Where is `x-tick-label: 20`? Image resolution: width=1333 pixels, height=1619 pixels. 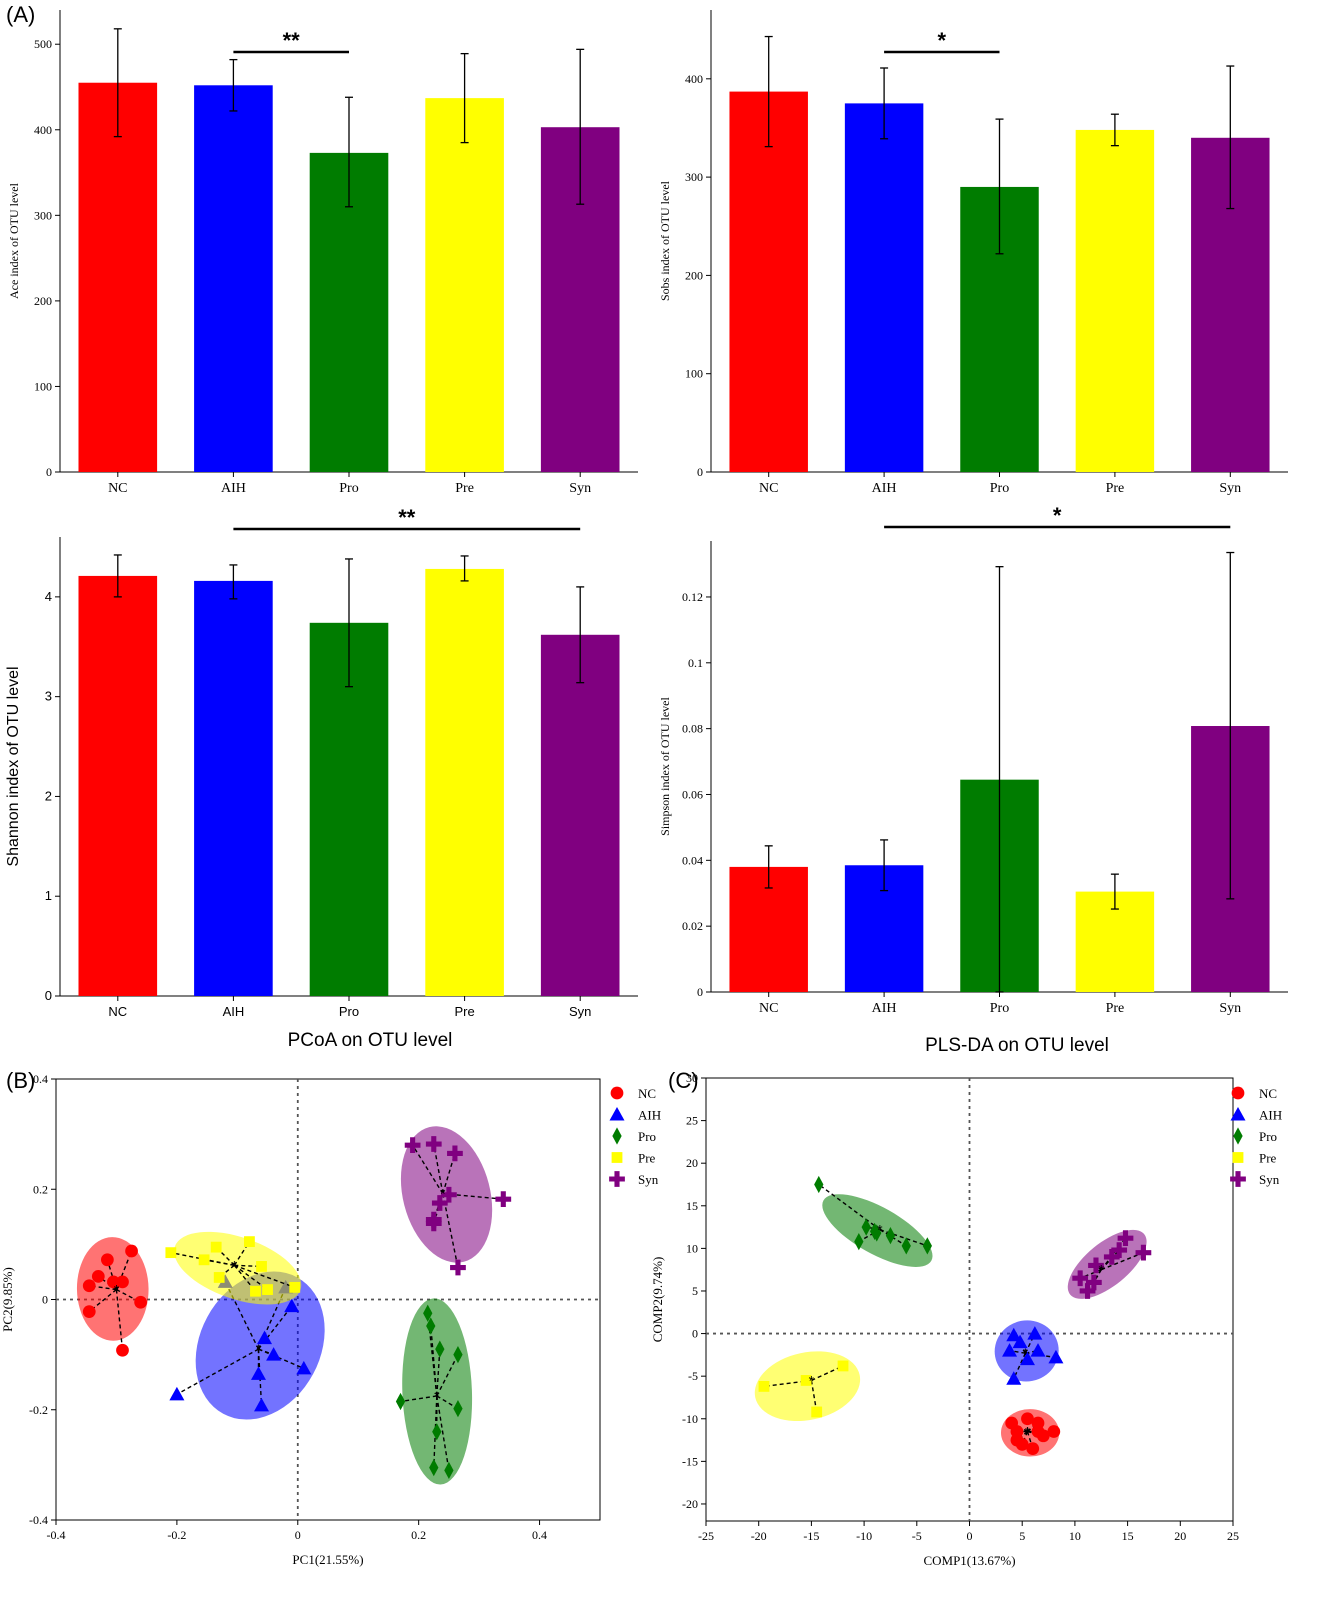 x-tick-label: 20 is located at coordinates (1180, 1536).